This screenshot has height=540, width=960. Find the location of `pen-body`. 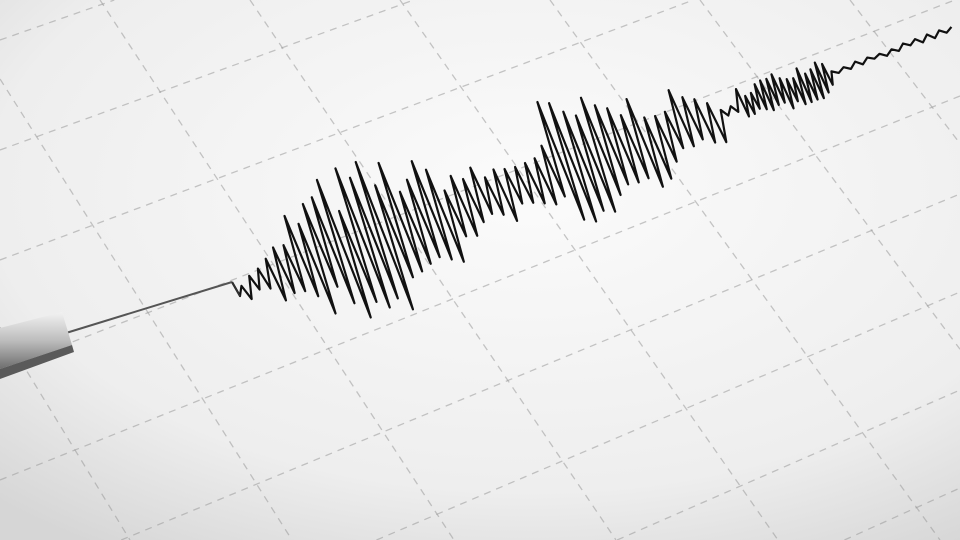

pen-body is located at coordinates (36, 340).